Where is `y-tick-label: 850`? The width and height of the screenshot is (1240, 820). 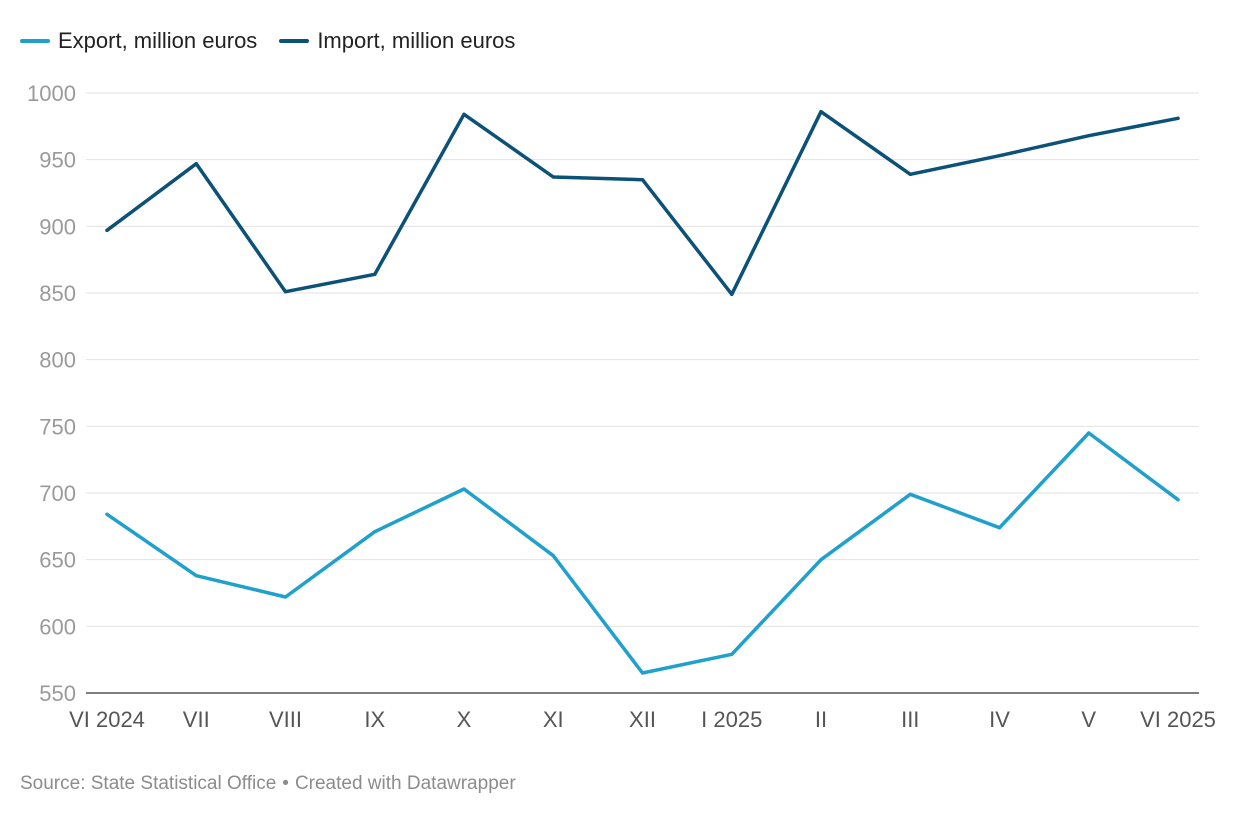 y-tick-label: 850 is located at coordinates (57, 293).